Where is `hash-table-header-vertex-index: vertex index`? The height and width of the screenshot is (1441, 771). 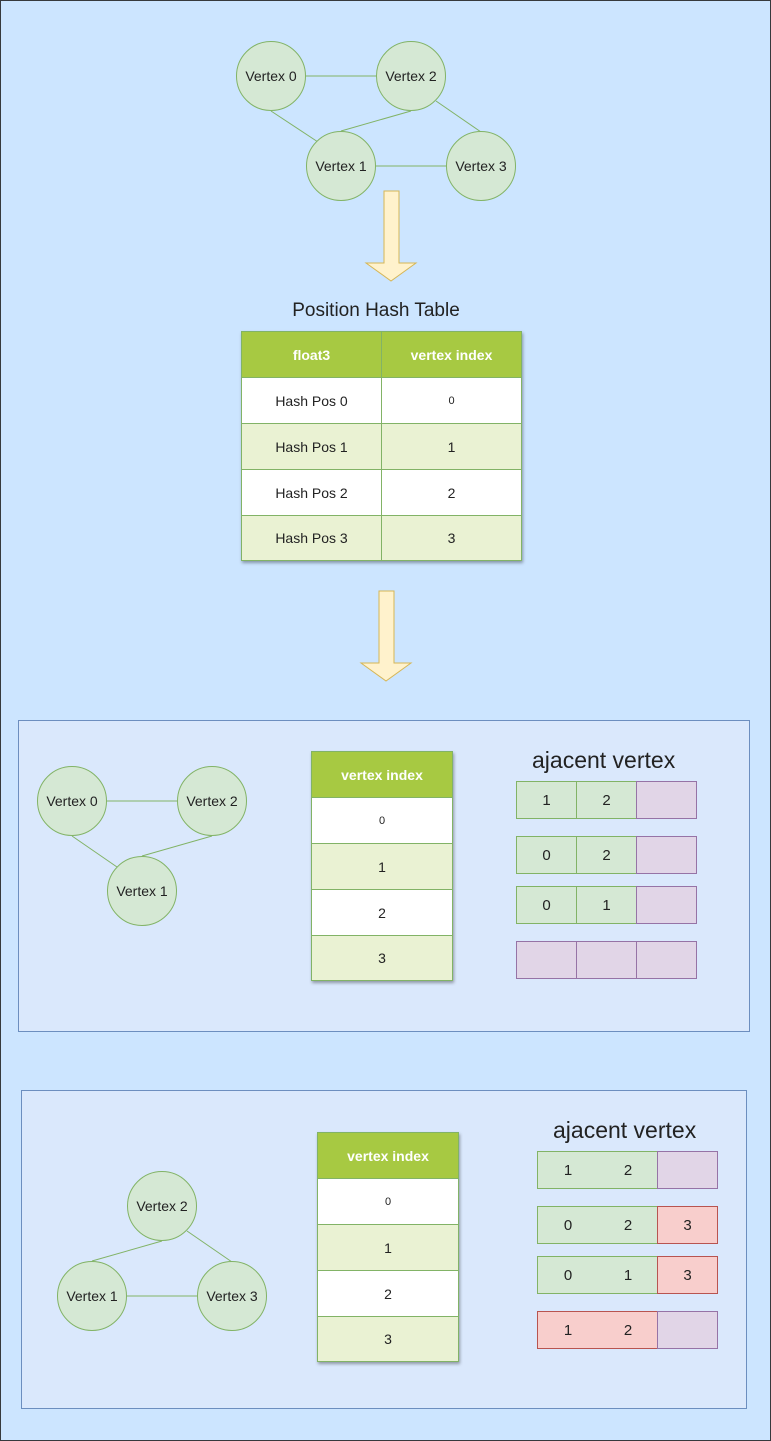 hash-table-header-vertex-index: vertex index is located at coordinates (451, 354).